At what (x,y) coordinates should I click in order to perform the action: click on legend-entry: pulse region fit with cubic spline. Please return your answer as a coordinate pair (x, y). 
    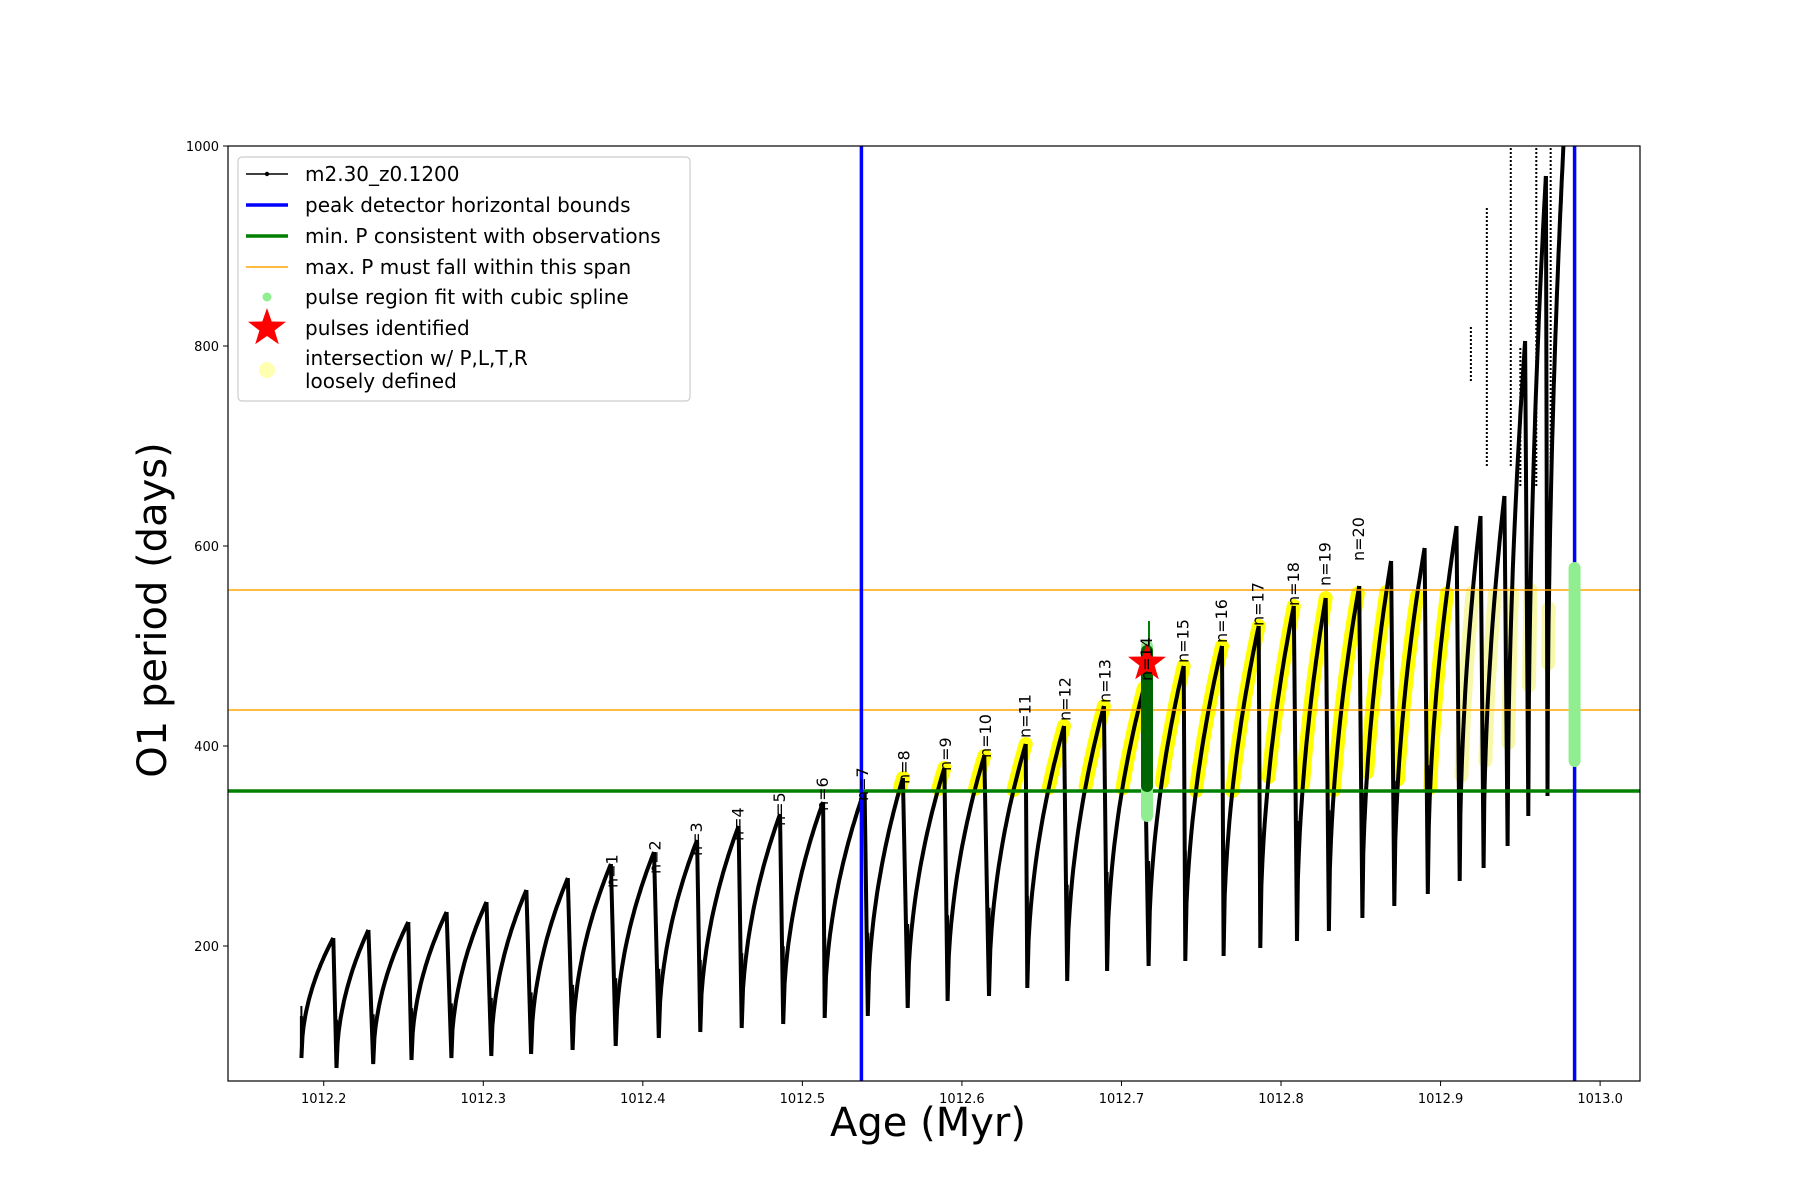
    Looking at the image, I should click on (445, 297).